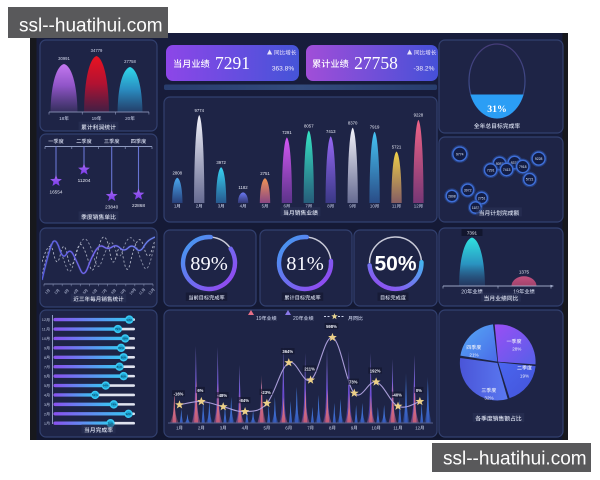  What do you see at coordinates (331, 326) in the screenshot?
I see `svg-text: 598%` at bounding box center [331, 326].